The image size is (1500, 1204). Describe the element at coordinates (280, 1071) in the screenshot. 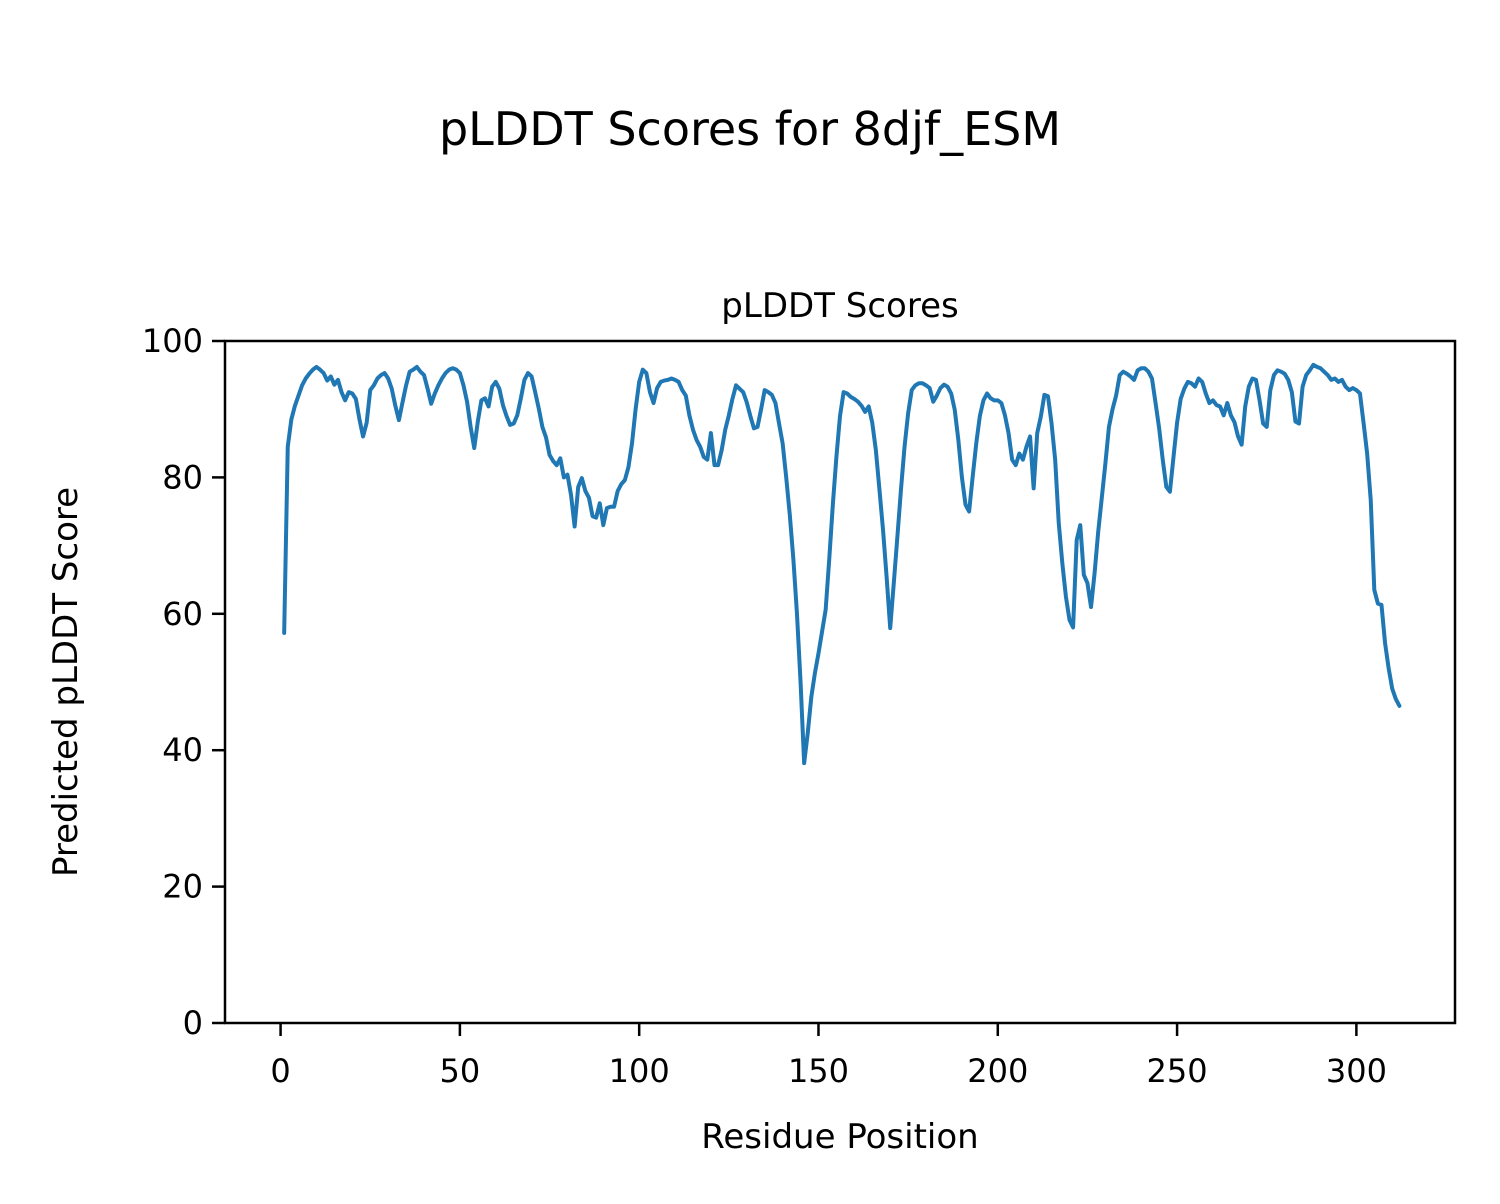

I see `x-tick-label: 0` at that location.